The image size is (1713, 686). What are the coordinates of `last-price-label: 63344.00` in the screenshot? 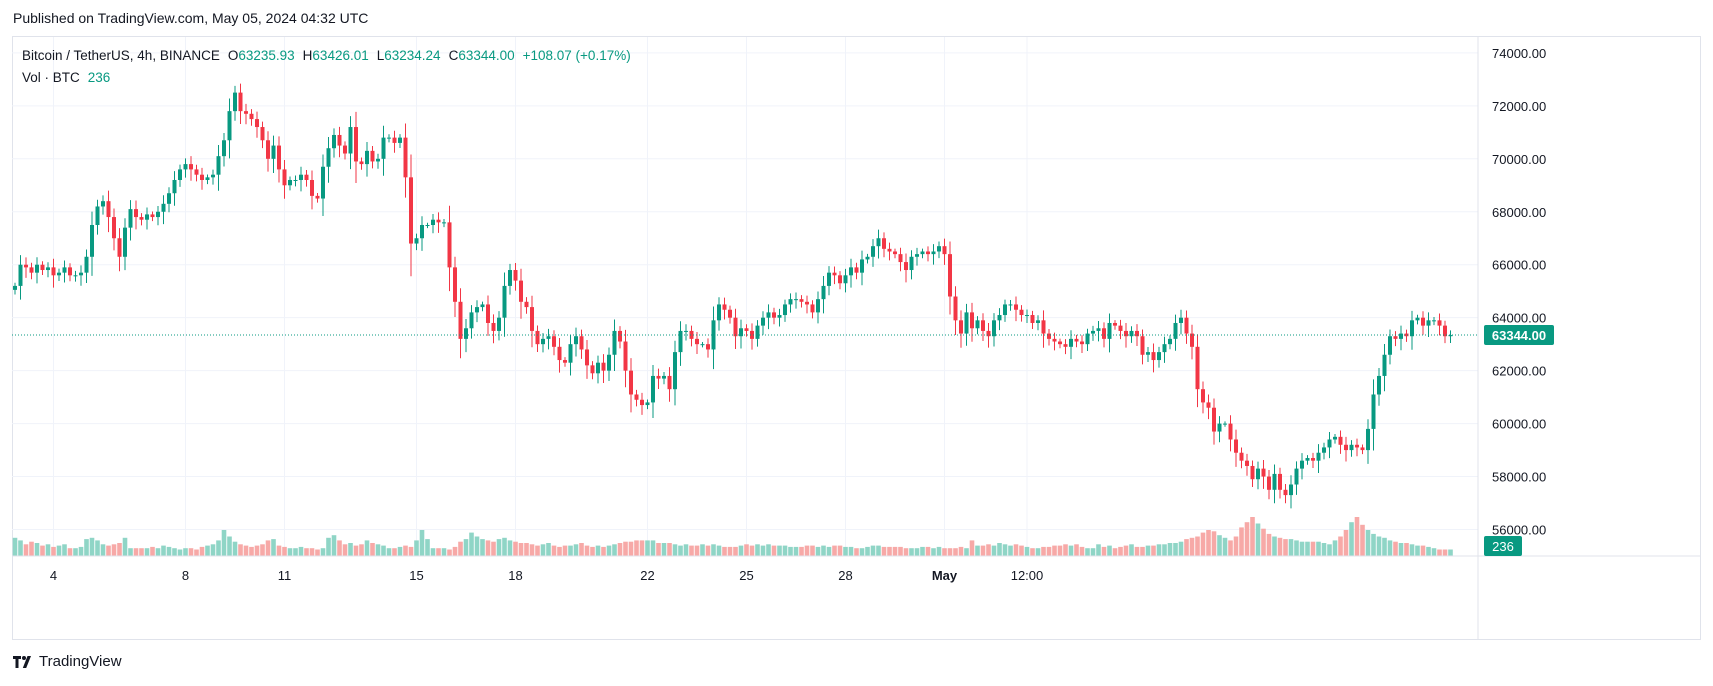 It's located at (1519, 335).